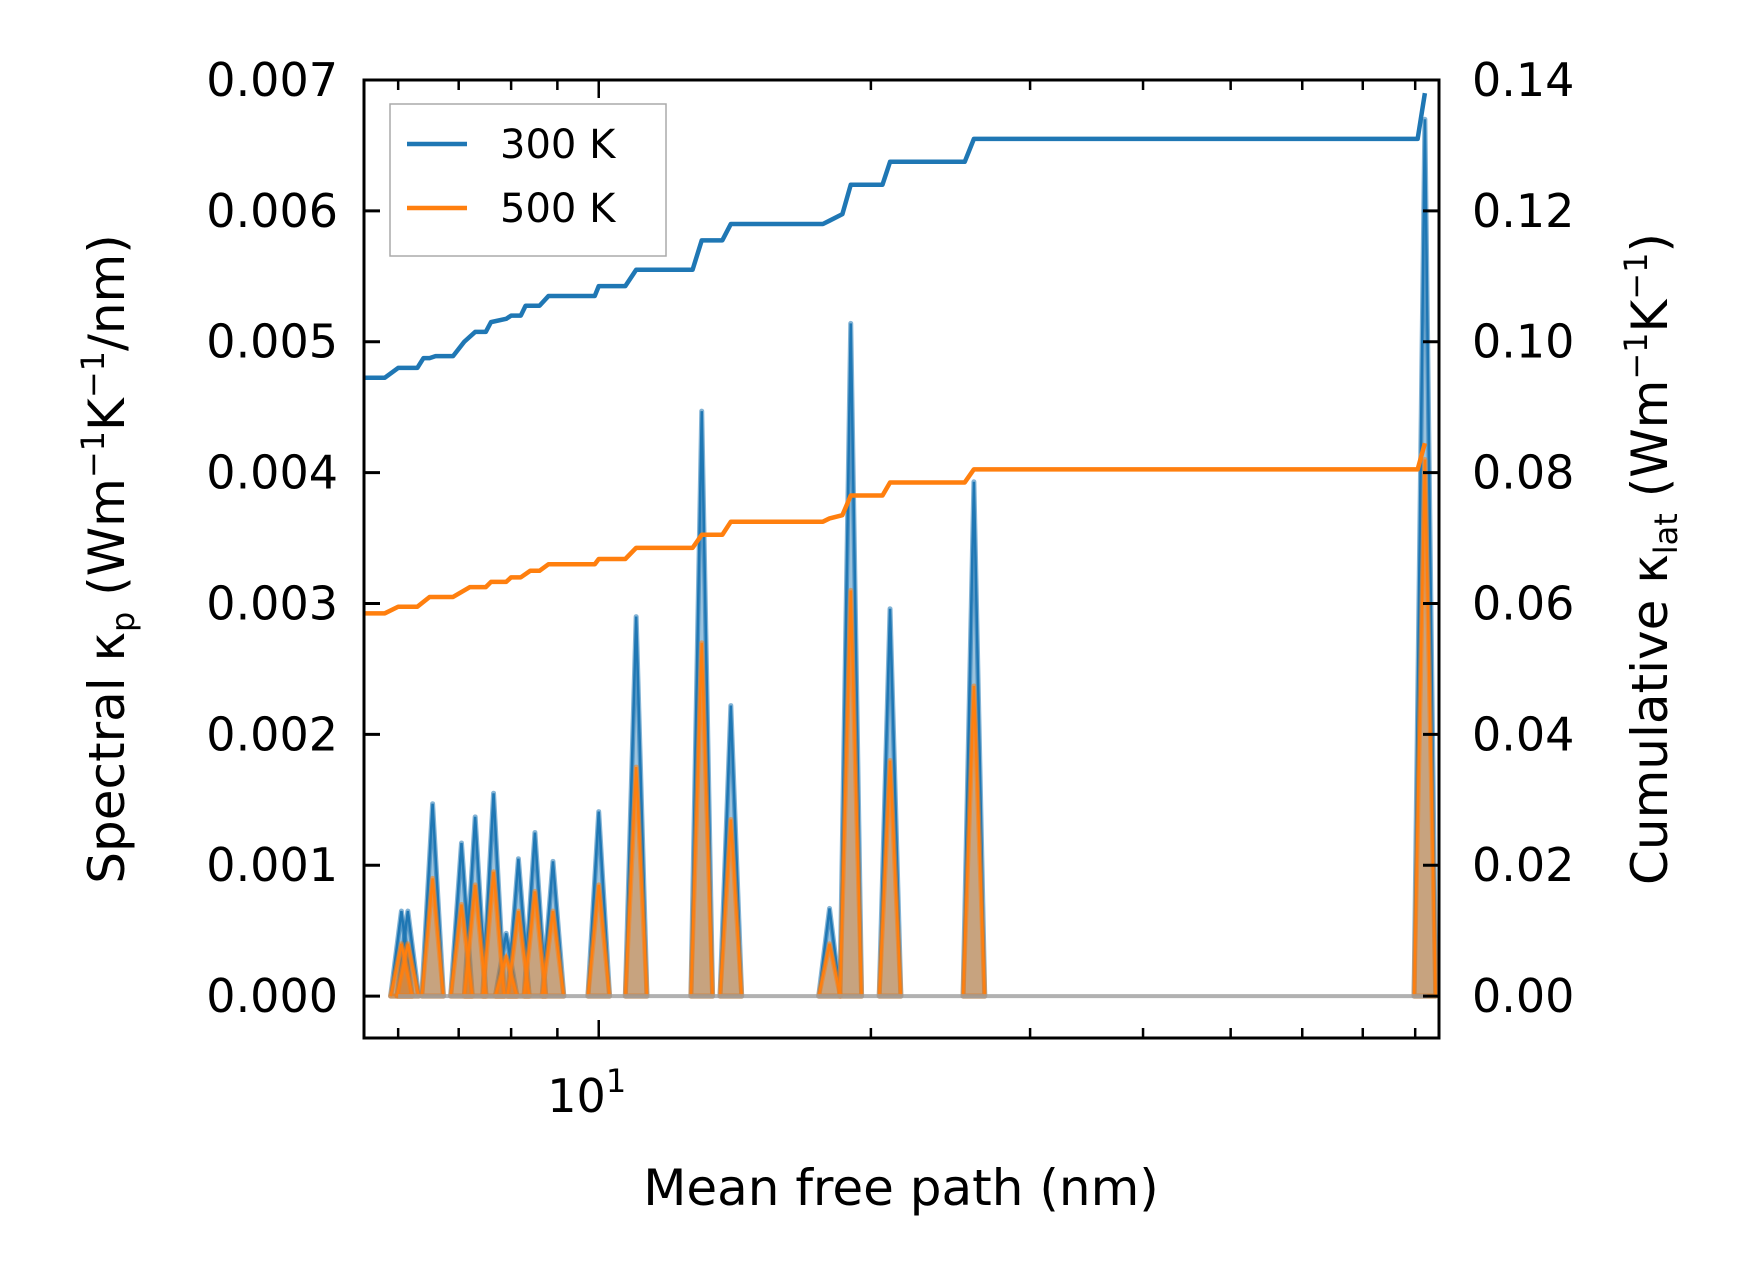 The image size is (1753, 1272). I want to click on right-tick-label-6: 0.12, so click(1523, 211).